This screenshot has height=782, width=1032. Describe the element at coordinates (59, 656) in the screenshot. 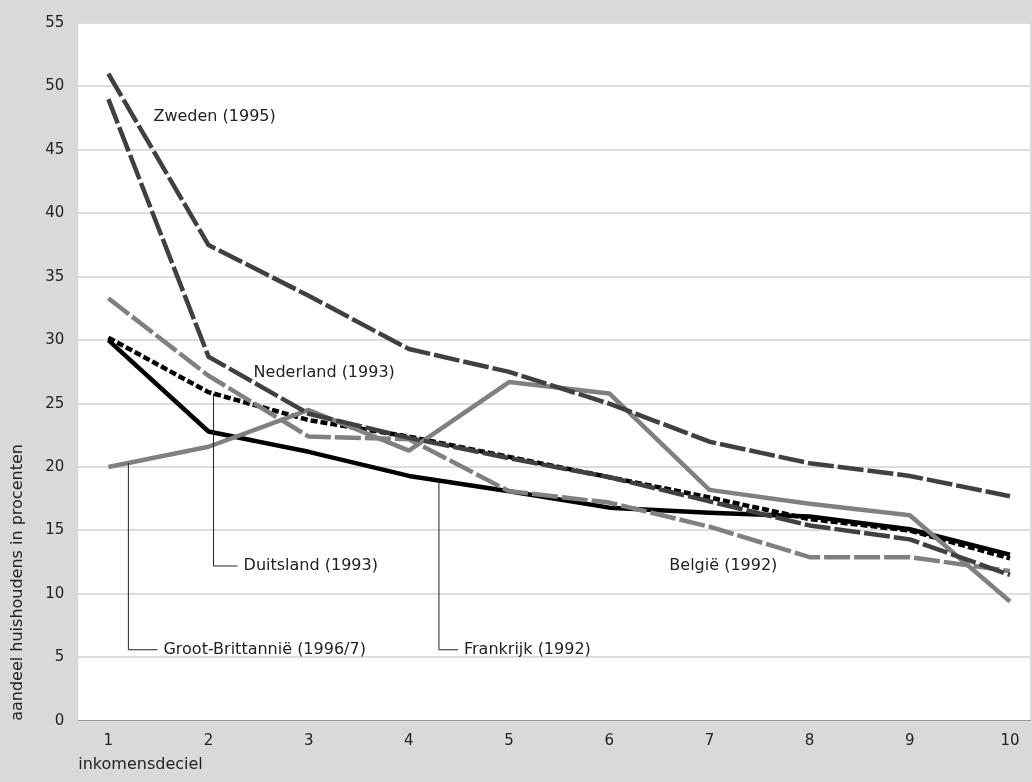

I see `y-tick-label: 5` at that location.